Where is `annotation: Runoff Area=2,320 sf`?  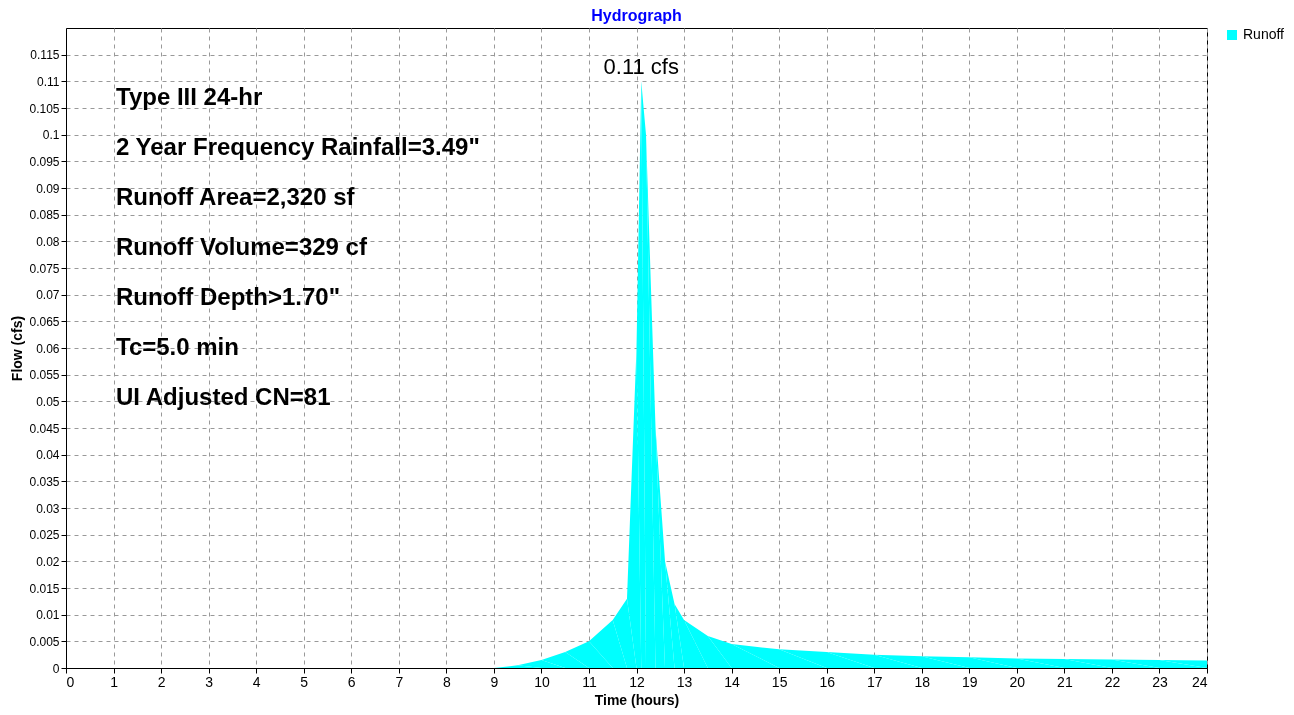
annotation: Runoff Area=2,320 sf is located at coordinates (236, 196).